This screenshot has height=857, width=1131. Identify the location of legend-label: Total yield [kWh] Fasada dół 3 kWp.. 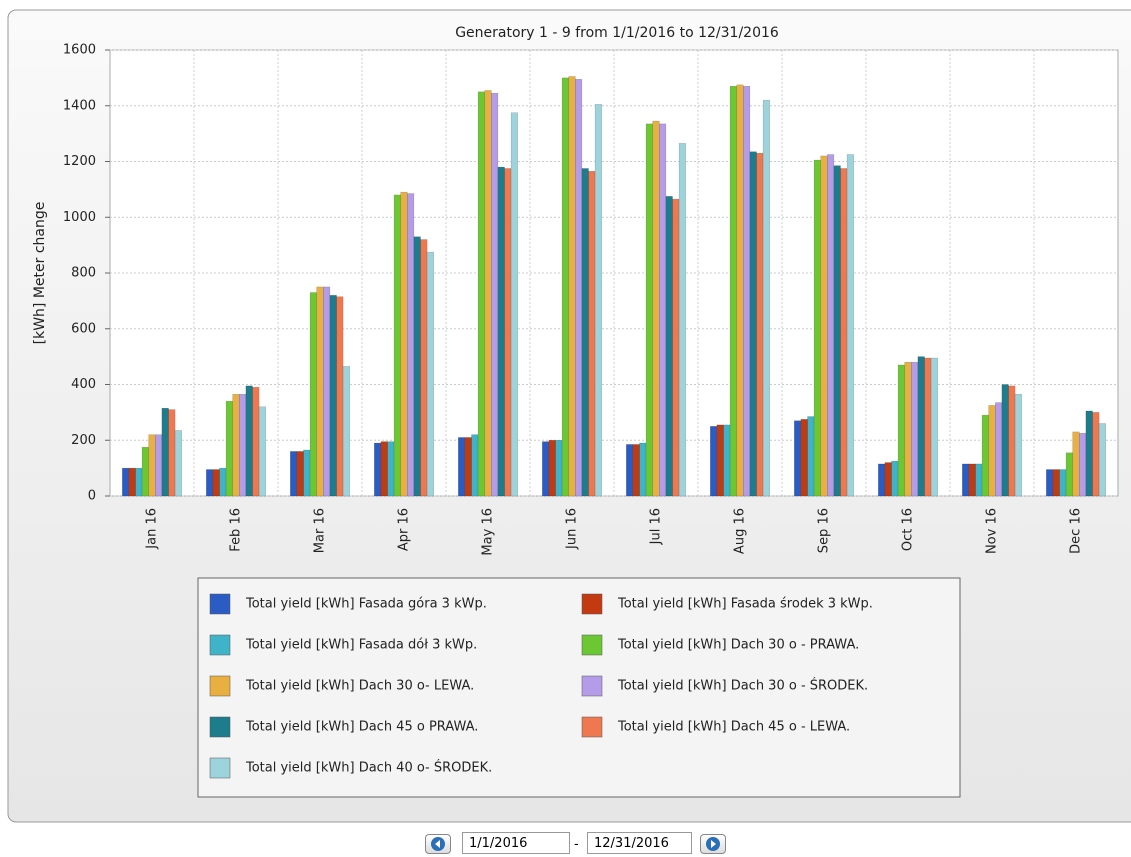
(361, 645).